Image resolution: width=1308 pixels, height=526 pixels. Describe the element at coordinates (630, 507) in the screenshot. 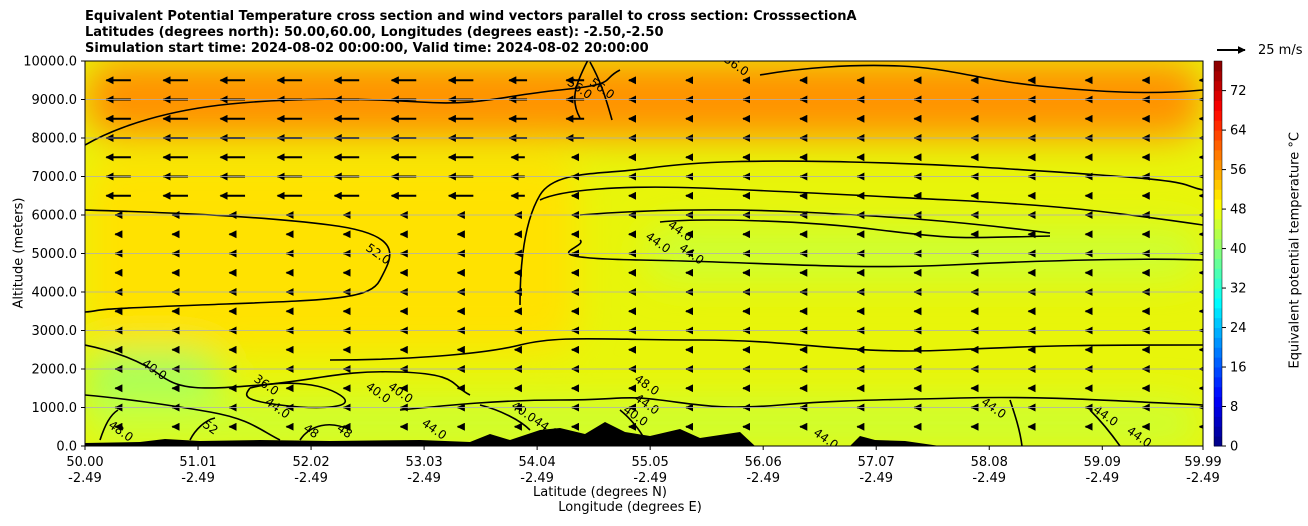

I see `x-axis-title-lon: Longitude (degrees E)` at that location.